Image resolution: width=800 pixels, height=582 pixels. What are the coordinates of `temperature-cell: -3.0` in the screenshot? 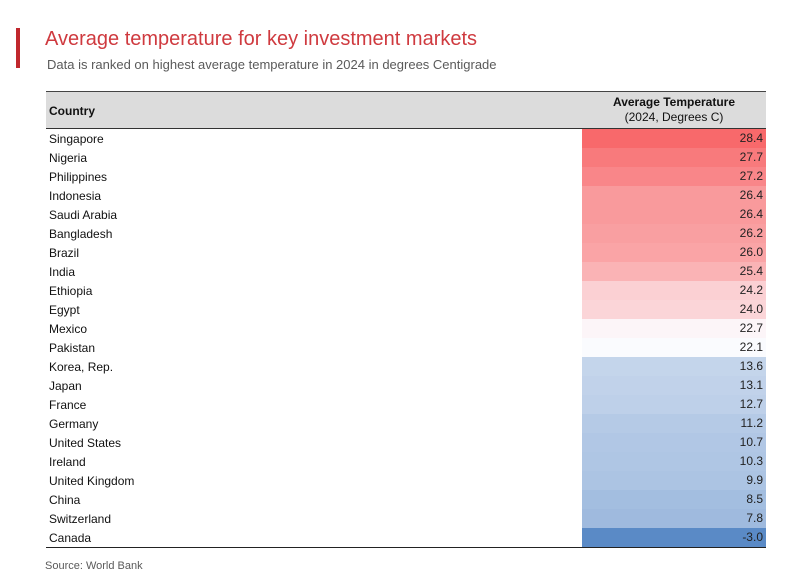 It's located at (674, 537).